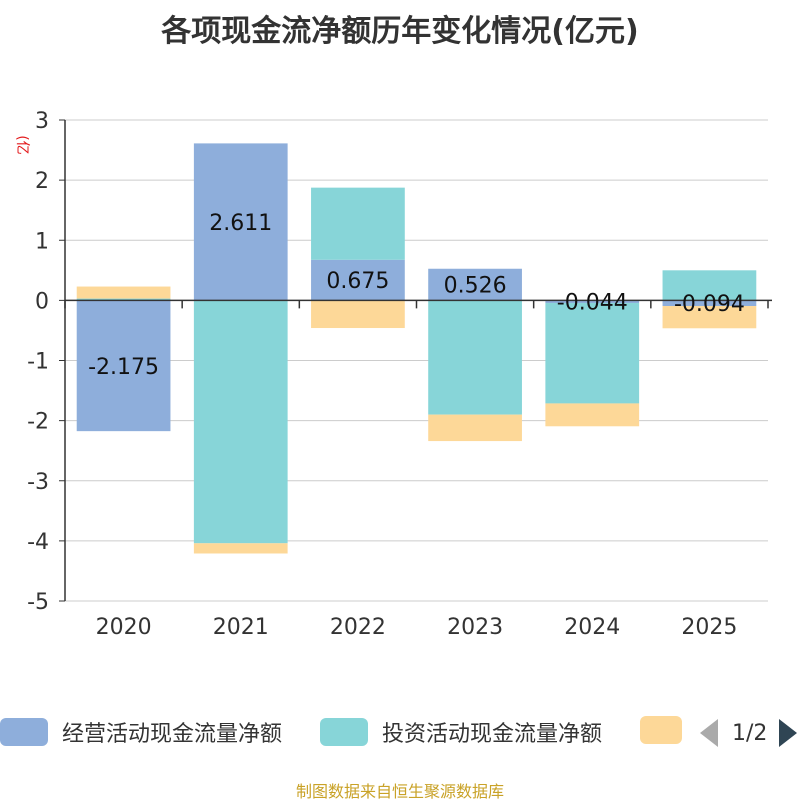  Describe the element at coordinates (240, 548) in the screenshot. I see `bar-series2-2021` at that location.